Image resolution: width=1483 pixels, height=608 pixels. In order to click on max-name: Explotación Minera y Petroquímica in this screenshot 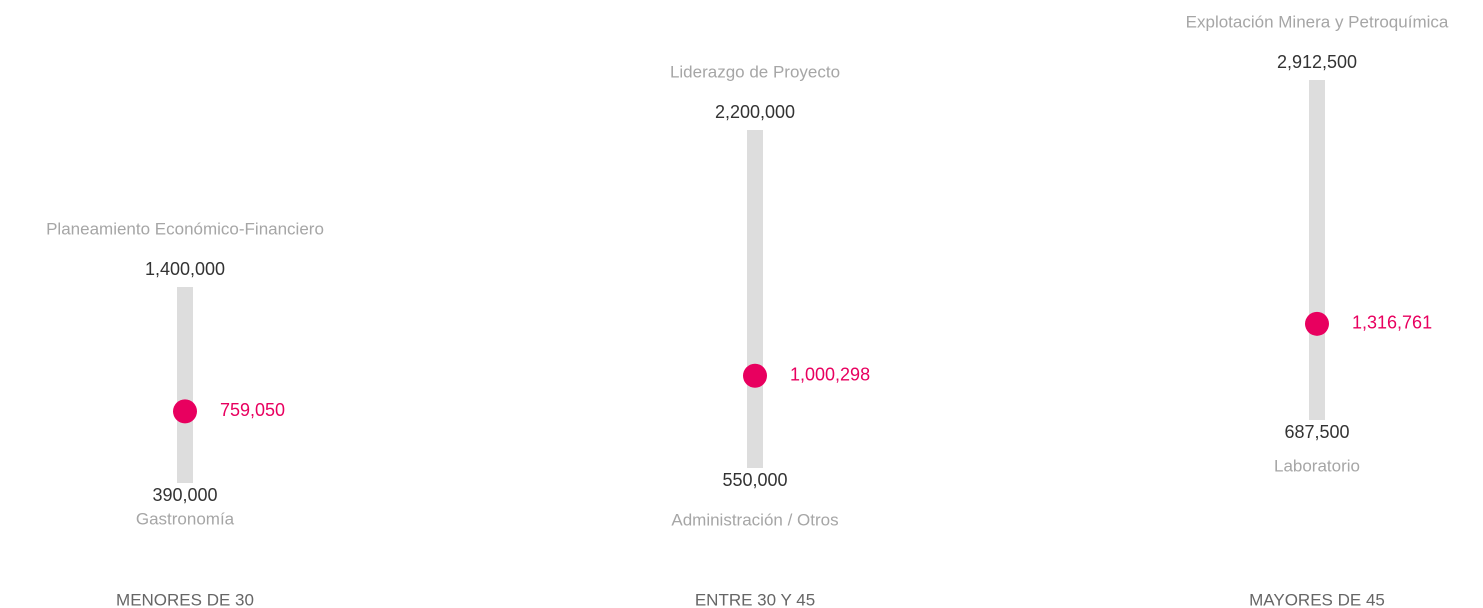, I will do `click(1317, 21)`.